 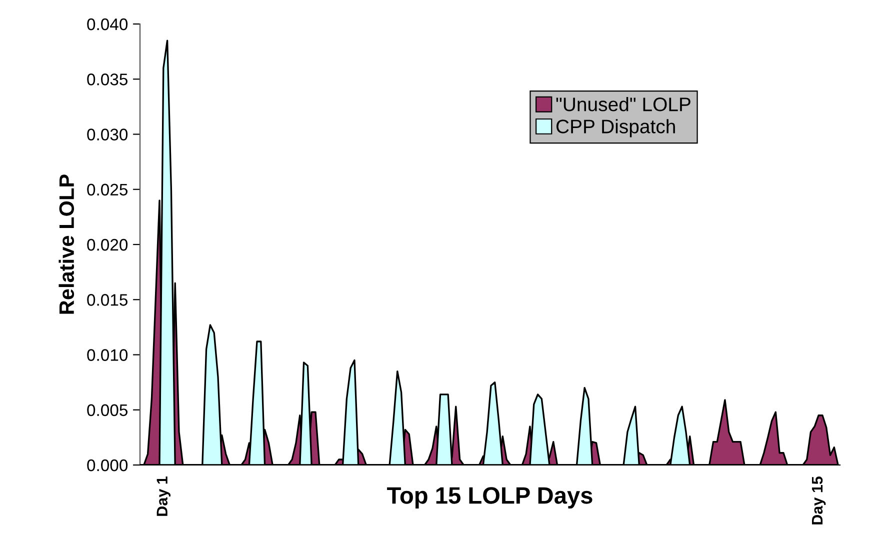 What do you see at coordinates (107, 300) in the screenshot?
I see `y-tick-label: 0.015` at bounding box center [107, 300].